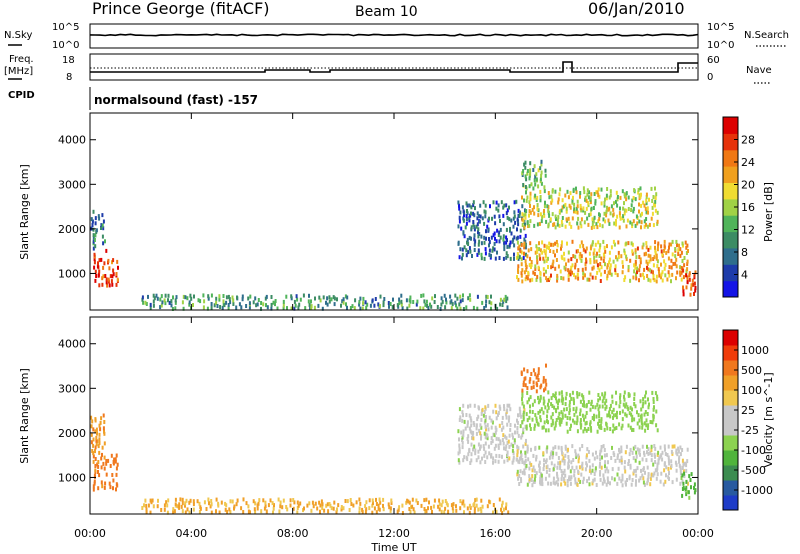 This screenshot has width=800, height=554. Describe the element at coordinates (21, 95) in the screenshot. I see `cpid-label: CPID` at that location.